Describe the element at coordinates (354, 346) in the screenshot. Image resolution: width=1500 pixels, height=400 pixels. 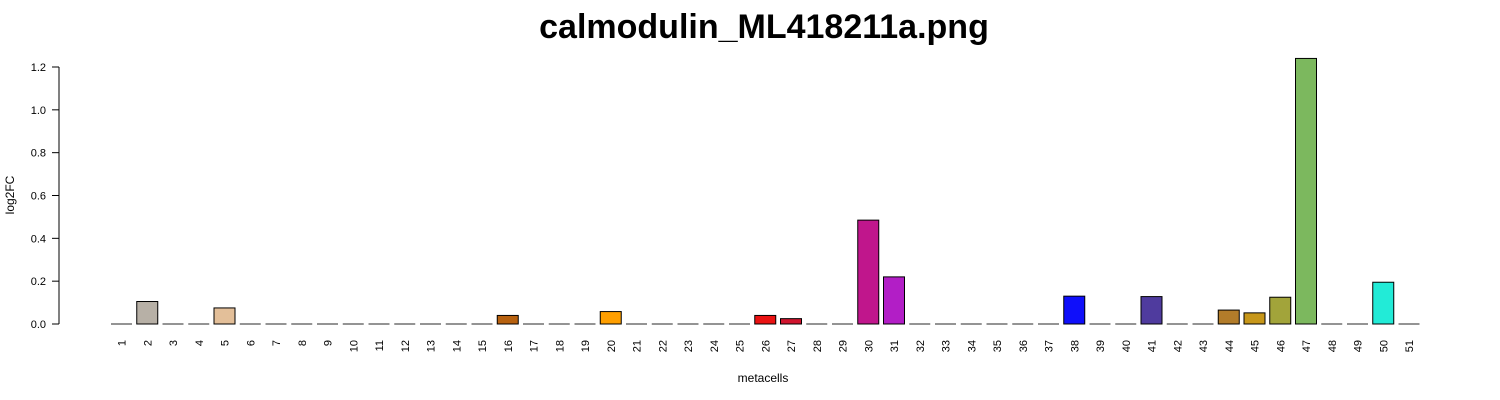
I see `x-tick-label: 10` at that location.